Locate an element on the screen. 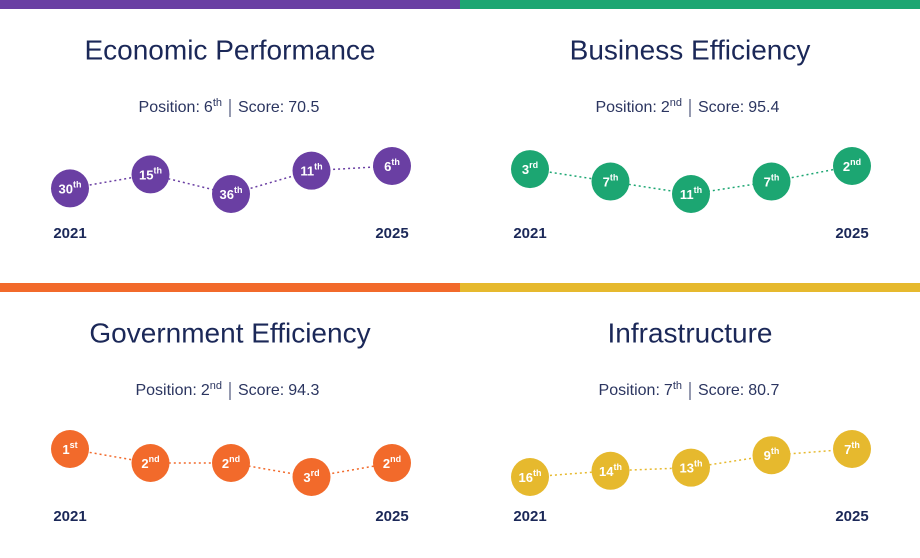  score-text: Score: 80.7 is located at coordinates (738, 390).